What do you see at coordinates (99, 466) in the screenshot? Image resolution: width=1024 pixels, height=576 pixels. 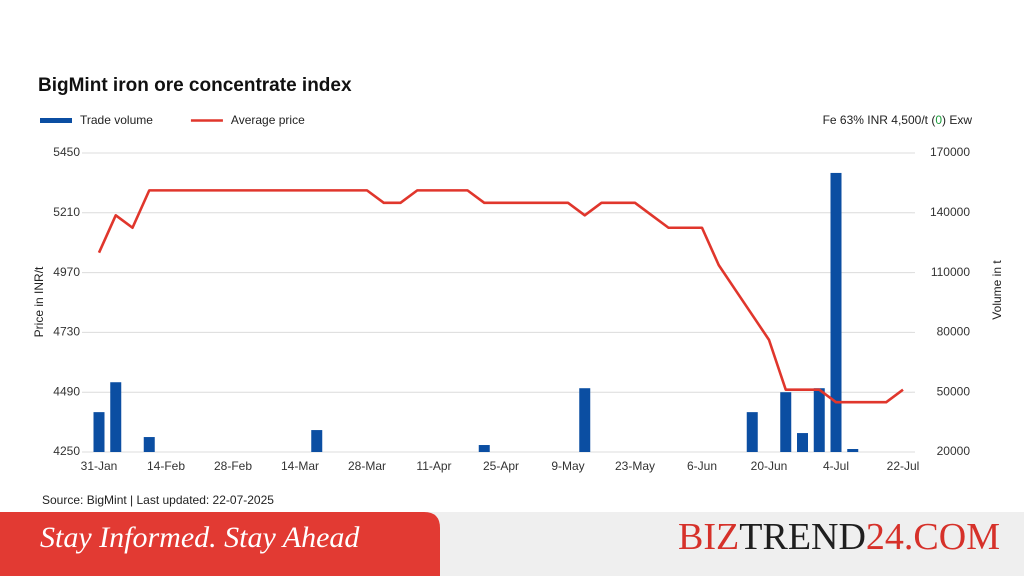 I see `x-tick-label: 31-Jan` at bounding box center [99, 466].